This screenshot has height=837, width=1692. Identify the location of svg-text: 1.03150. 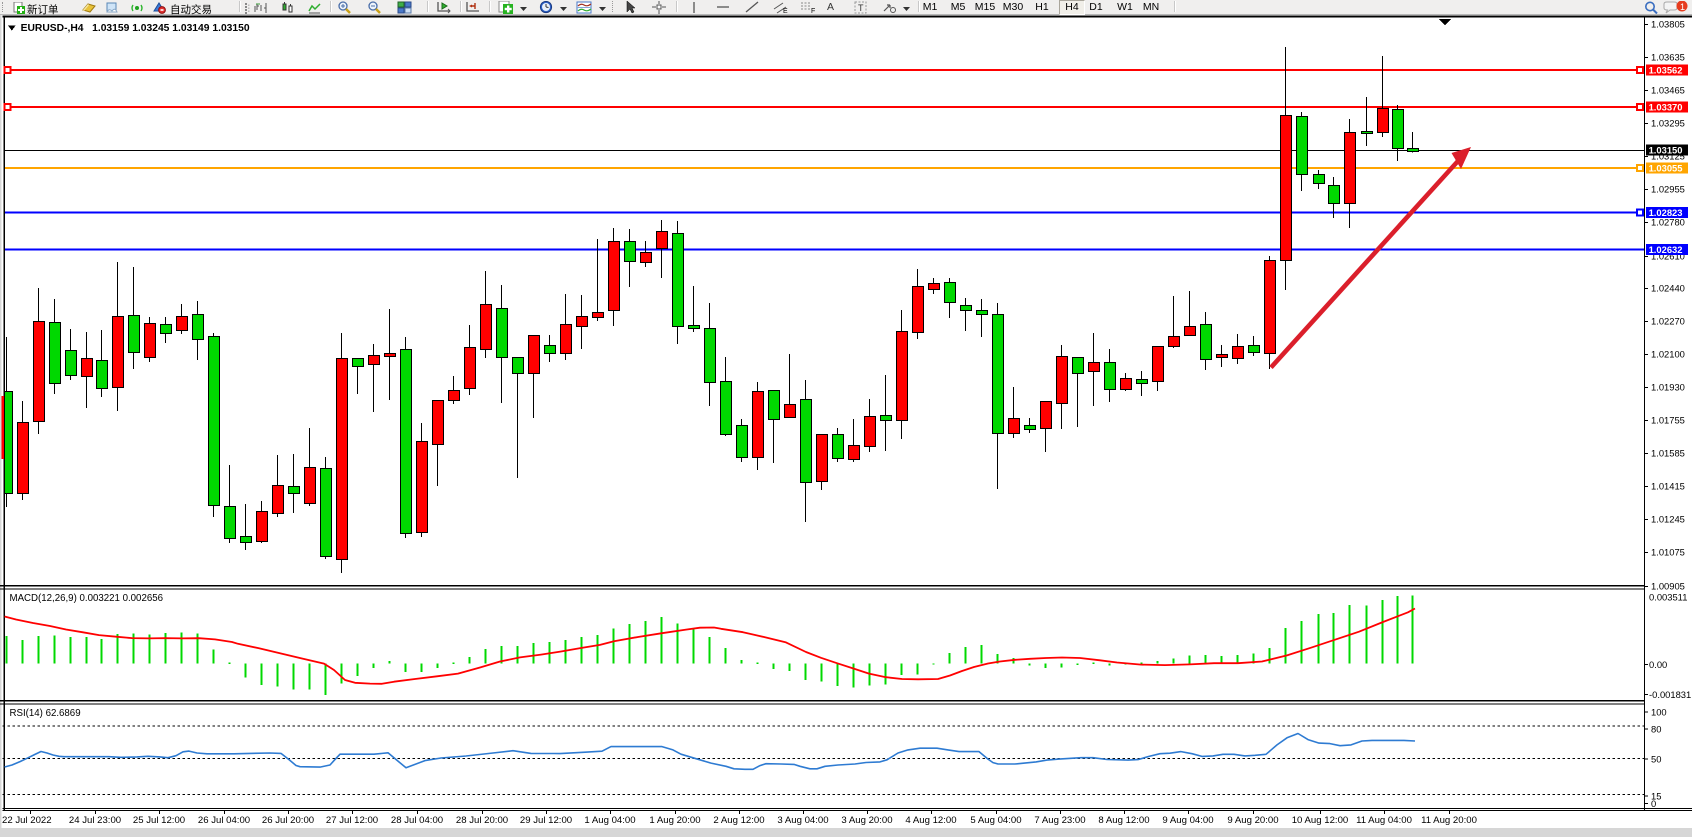
(1666, 150).